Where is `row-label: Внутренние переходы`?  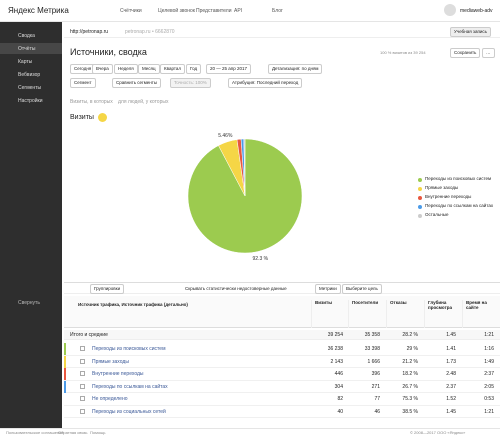 row-label: Внутренние переходы is located at coordinates (118, 374).